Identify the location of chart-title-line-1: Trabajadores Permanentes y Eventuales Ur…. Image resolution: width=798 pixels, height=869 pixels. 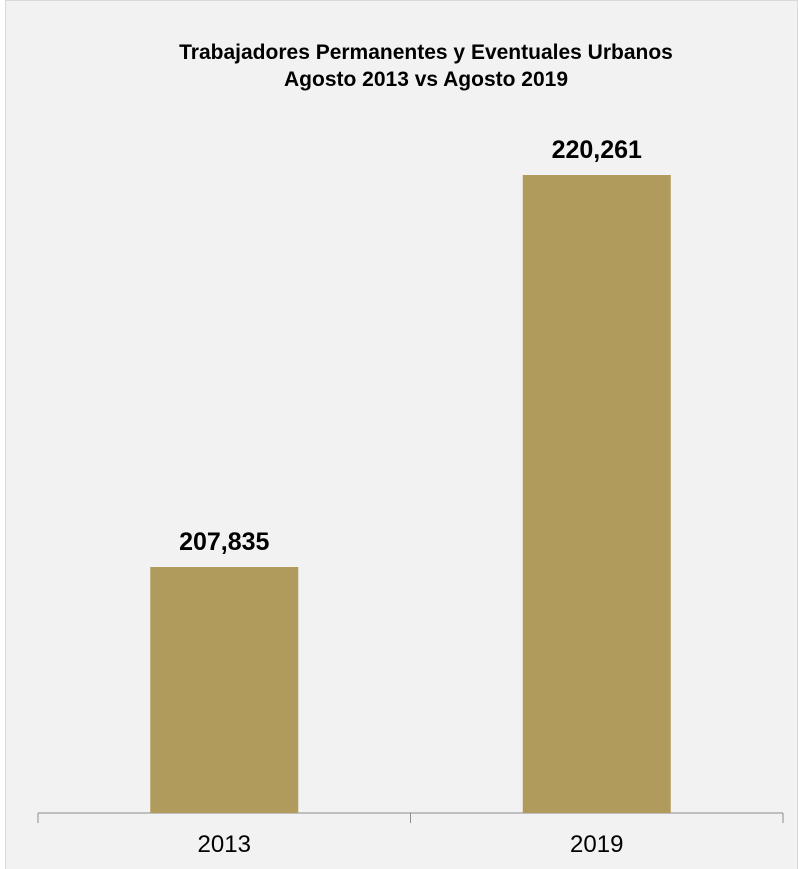
(426, 52).